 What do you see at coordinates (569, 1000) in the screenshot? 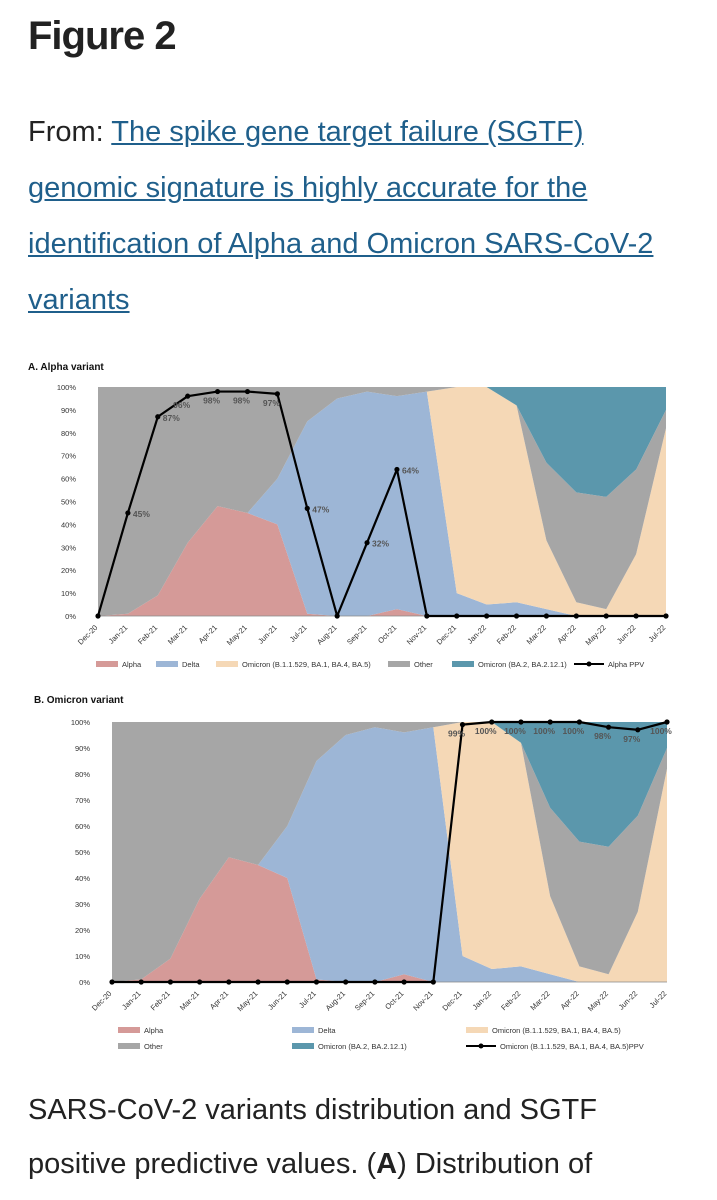
I see `x-tick-label: Apr-22` at bounding box center [569, 1000].